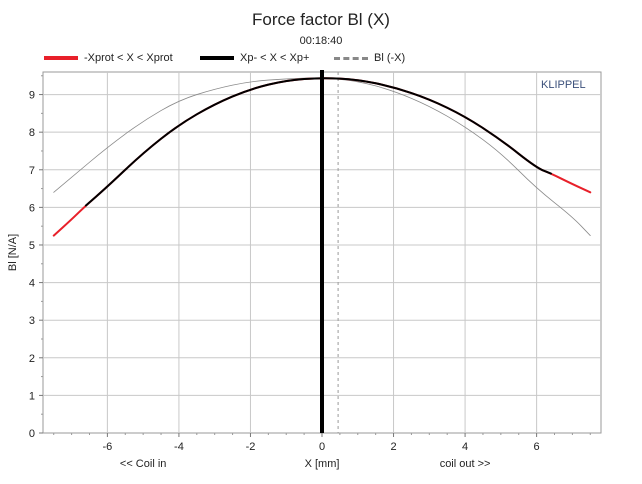 The height and width of the screenshot is (484, 642). Describe the element at coordinates (179, 447) in the screenshot. I see `x-tick-label: -4` at that location.